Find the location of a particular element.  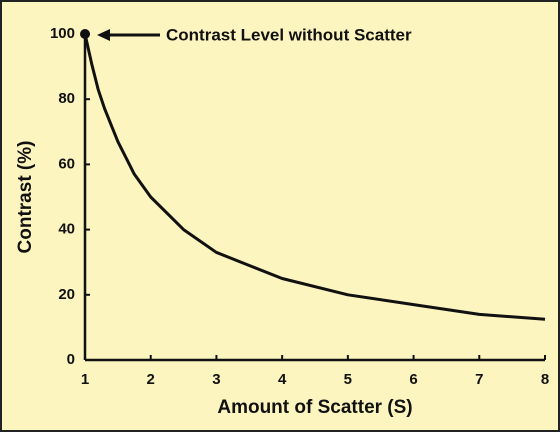

x-tick-label: 7 is located at coordinates (479, 379).